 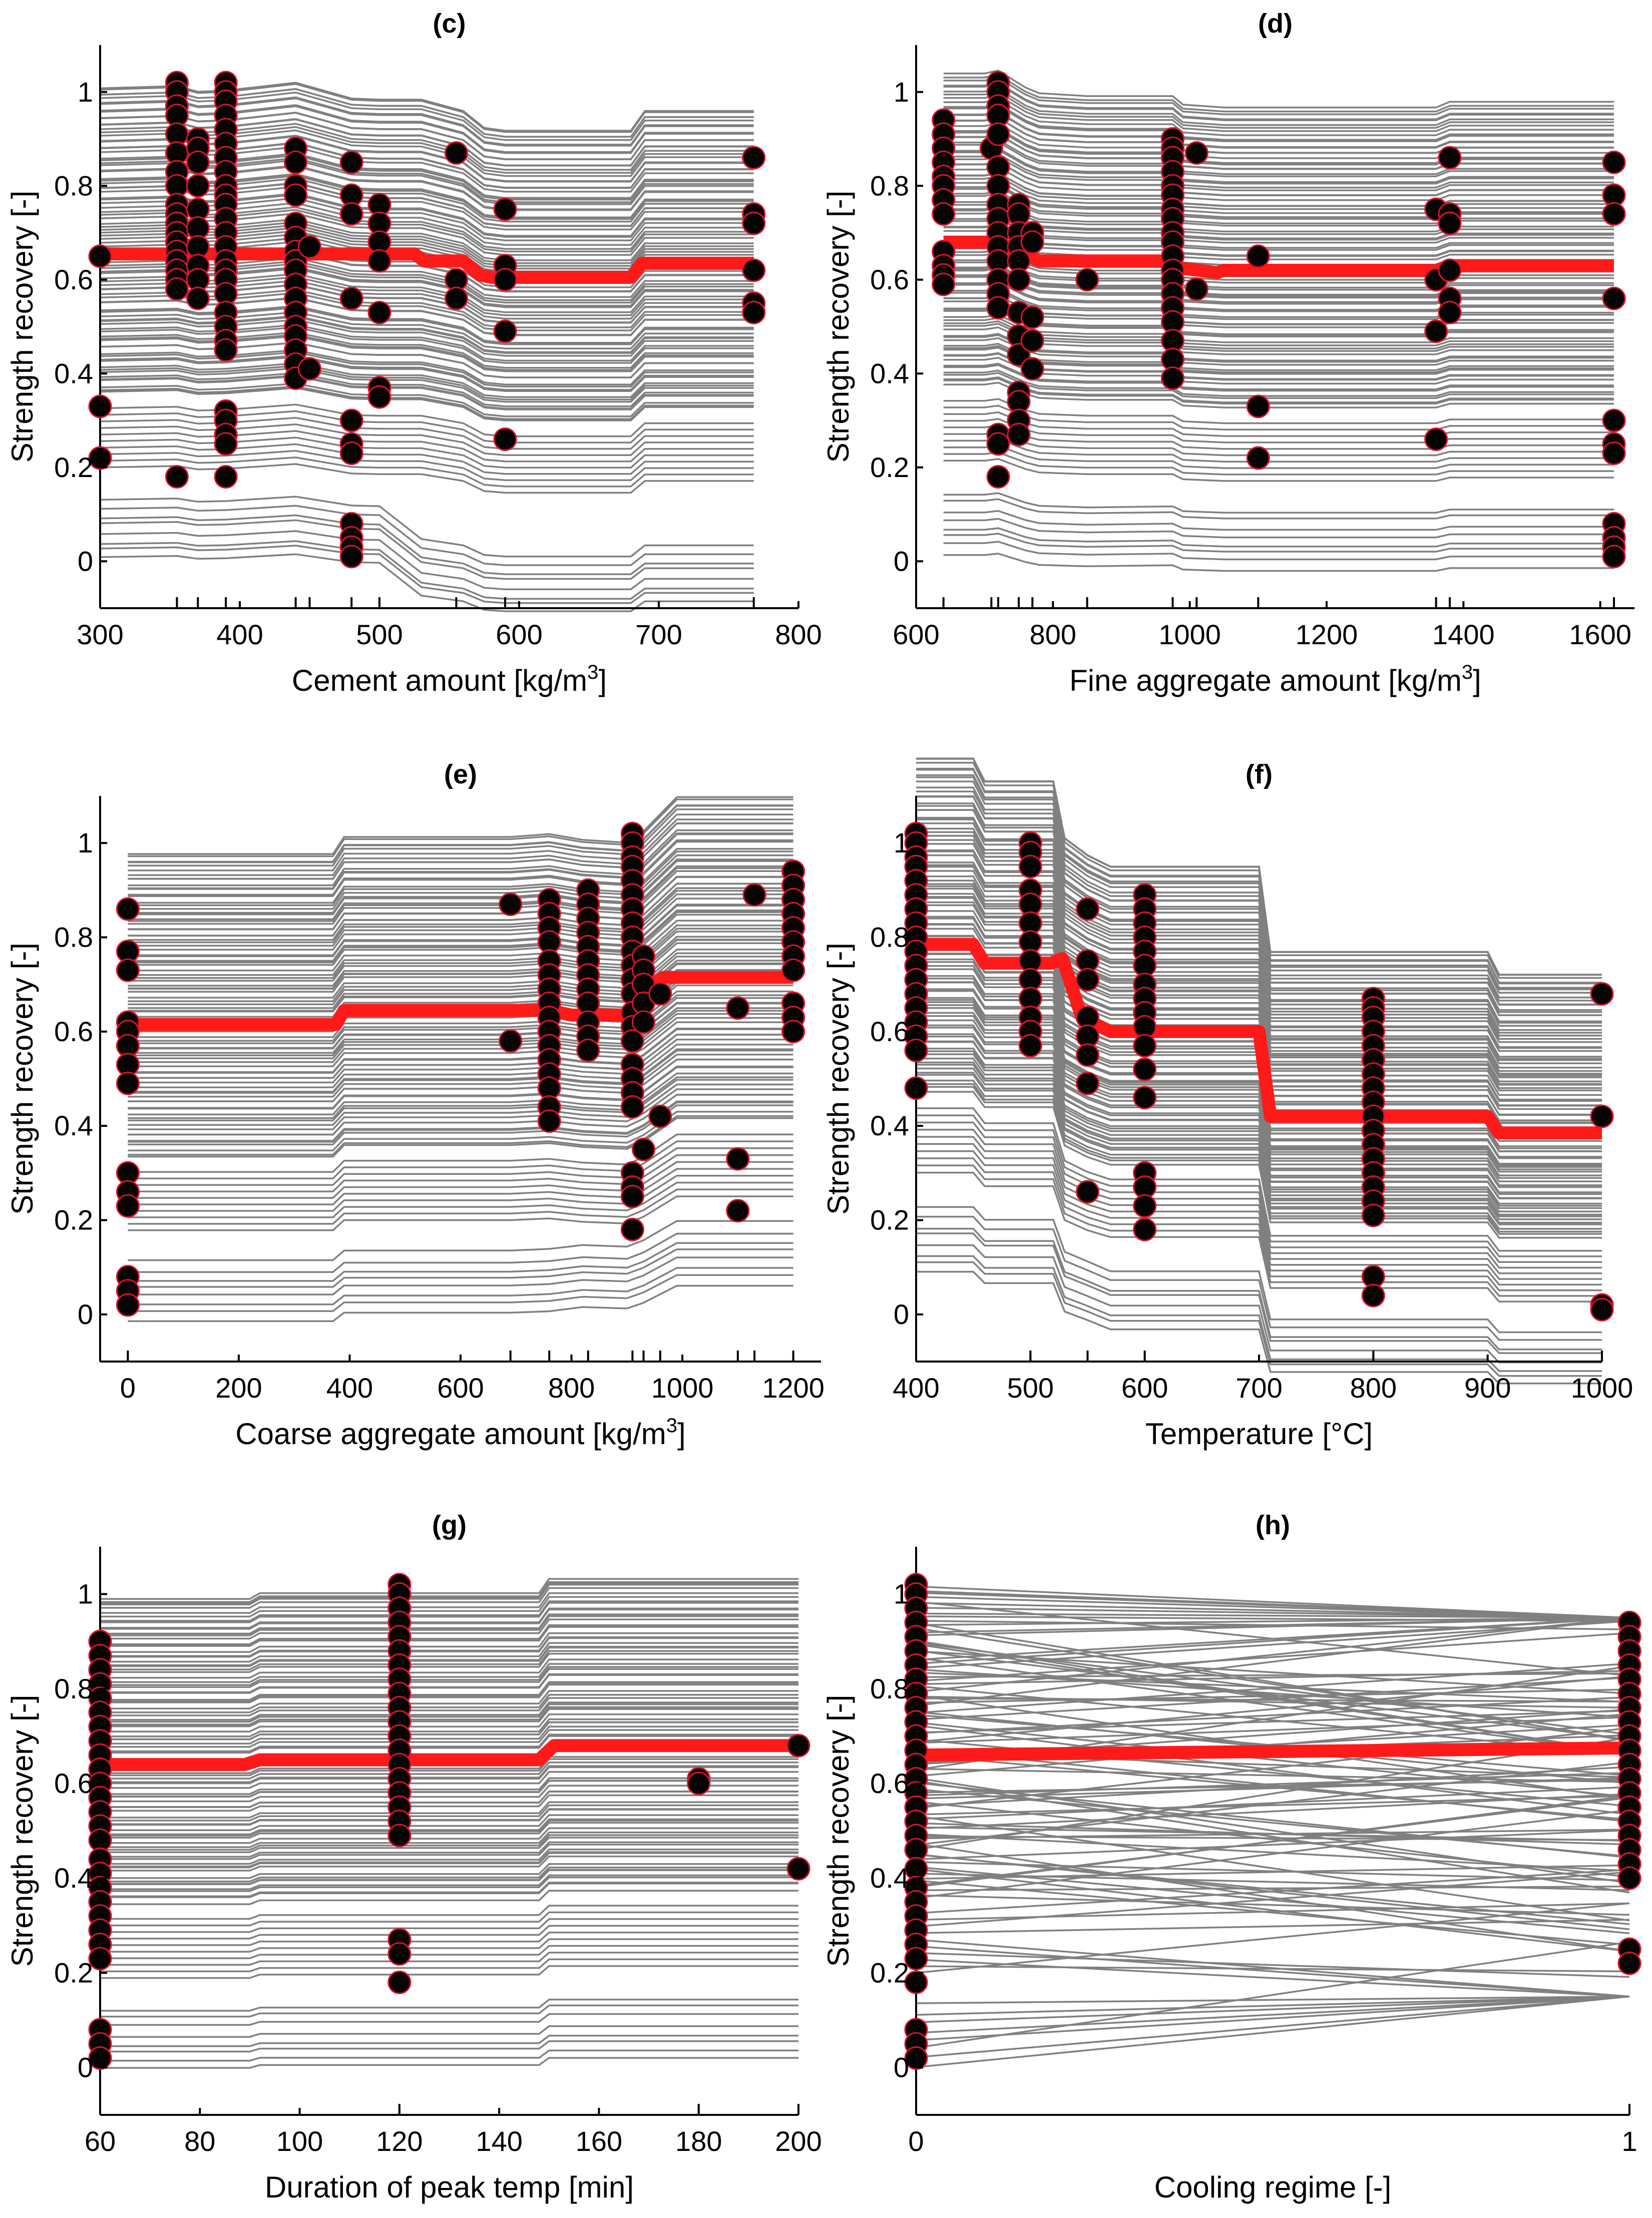 I want to click on observed-points, so click(x=460, y=1069).